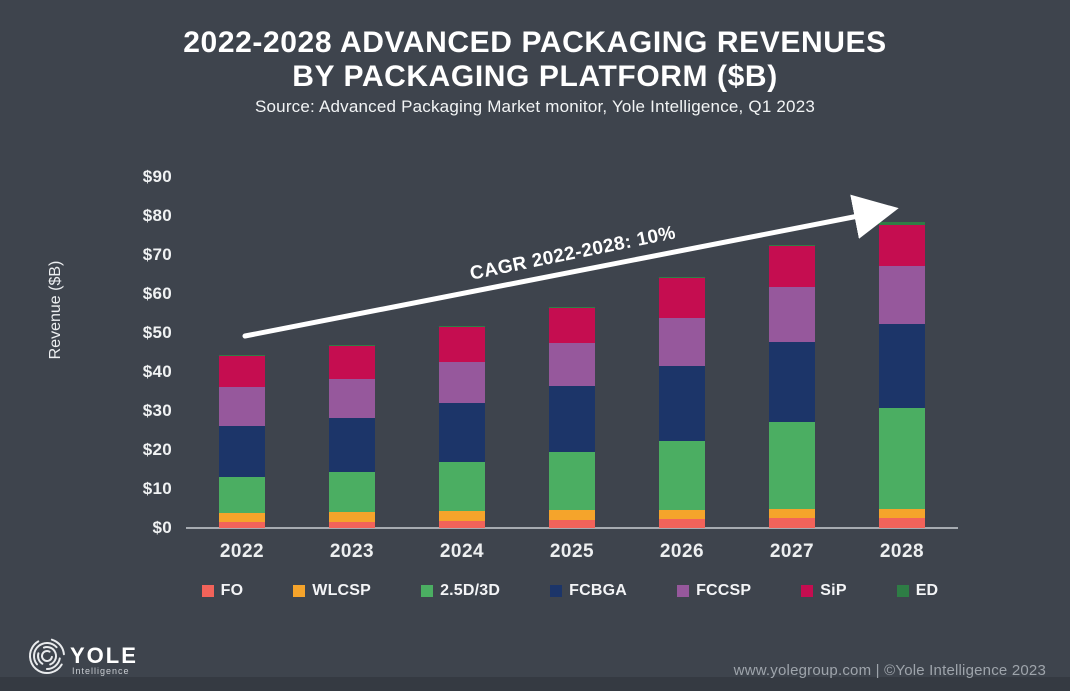  What do you see at coordinates (792, 523) in the screenshot?
I see `bar-segment-fo-2027` at bounding box center [792, 523].